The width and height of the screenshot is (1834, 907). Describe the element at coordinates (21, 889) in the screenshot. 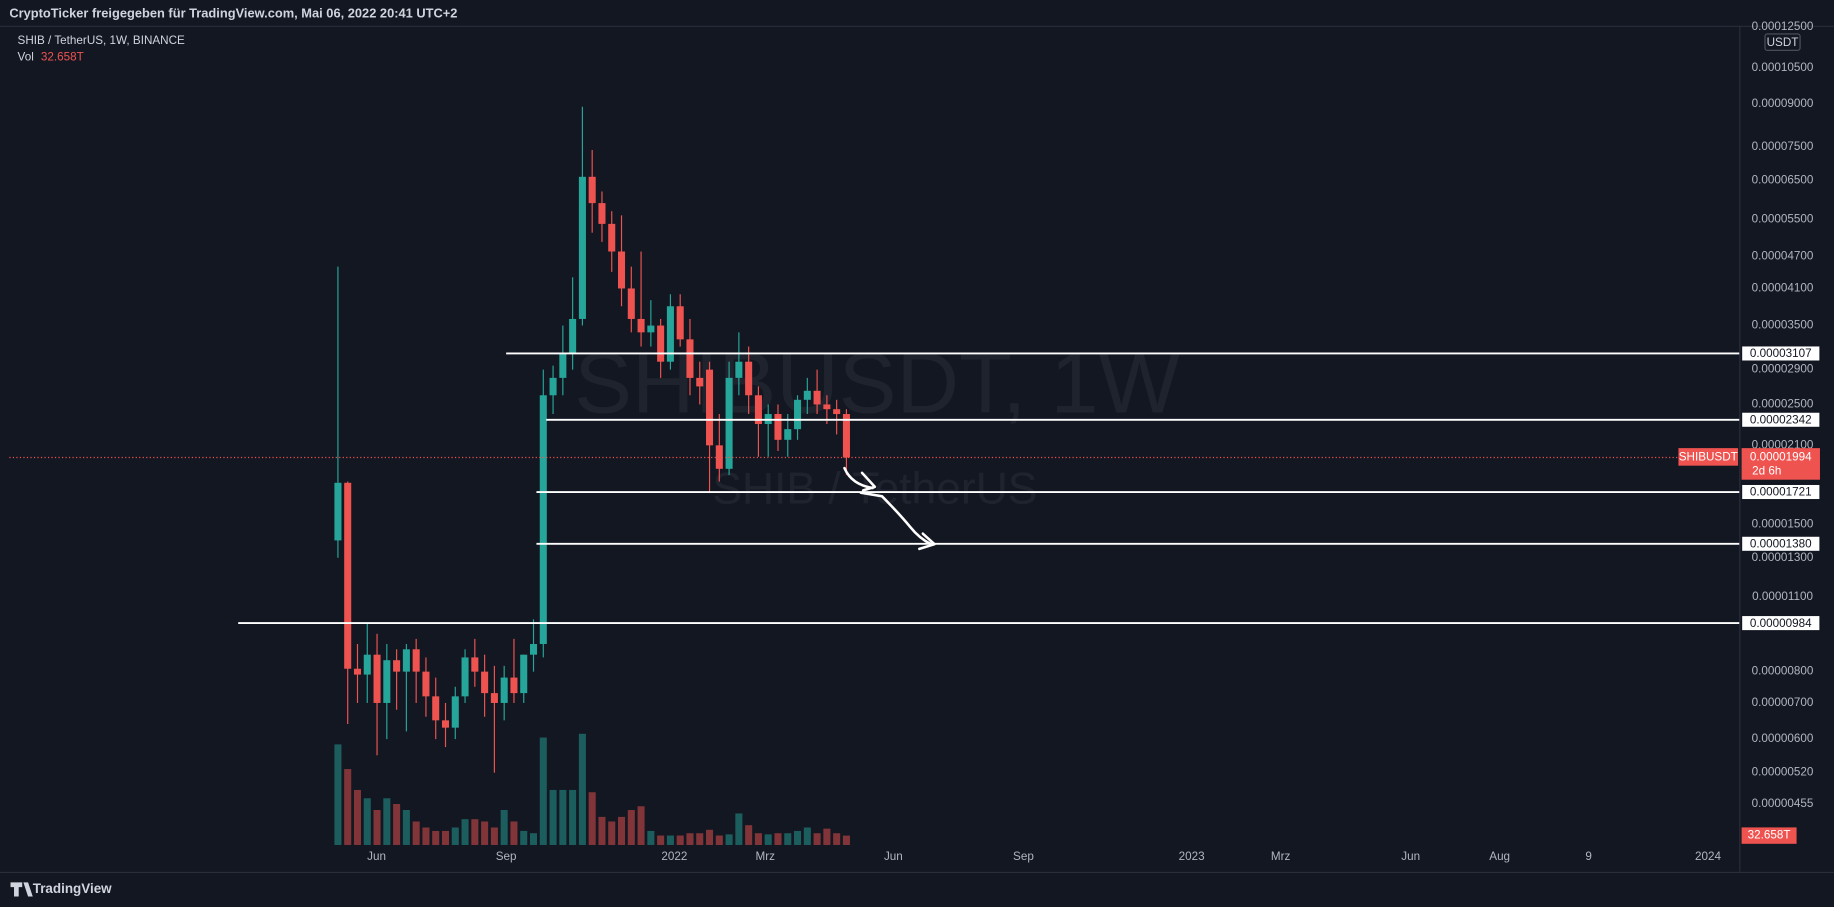

I see `brand-logo` at that location.